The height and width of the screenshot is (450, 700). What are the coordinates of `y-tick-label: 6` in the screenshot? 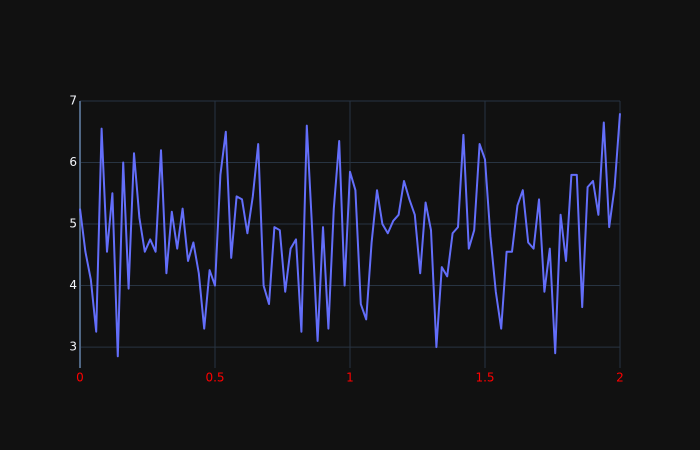 It's located at (73, 162).